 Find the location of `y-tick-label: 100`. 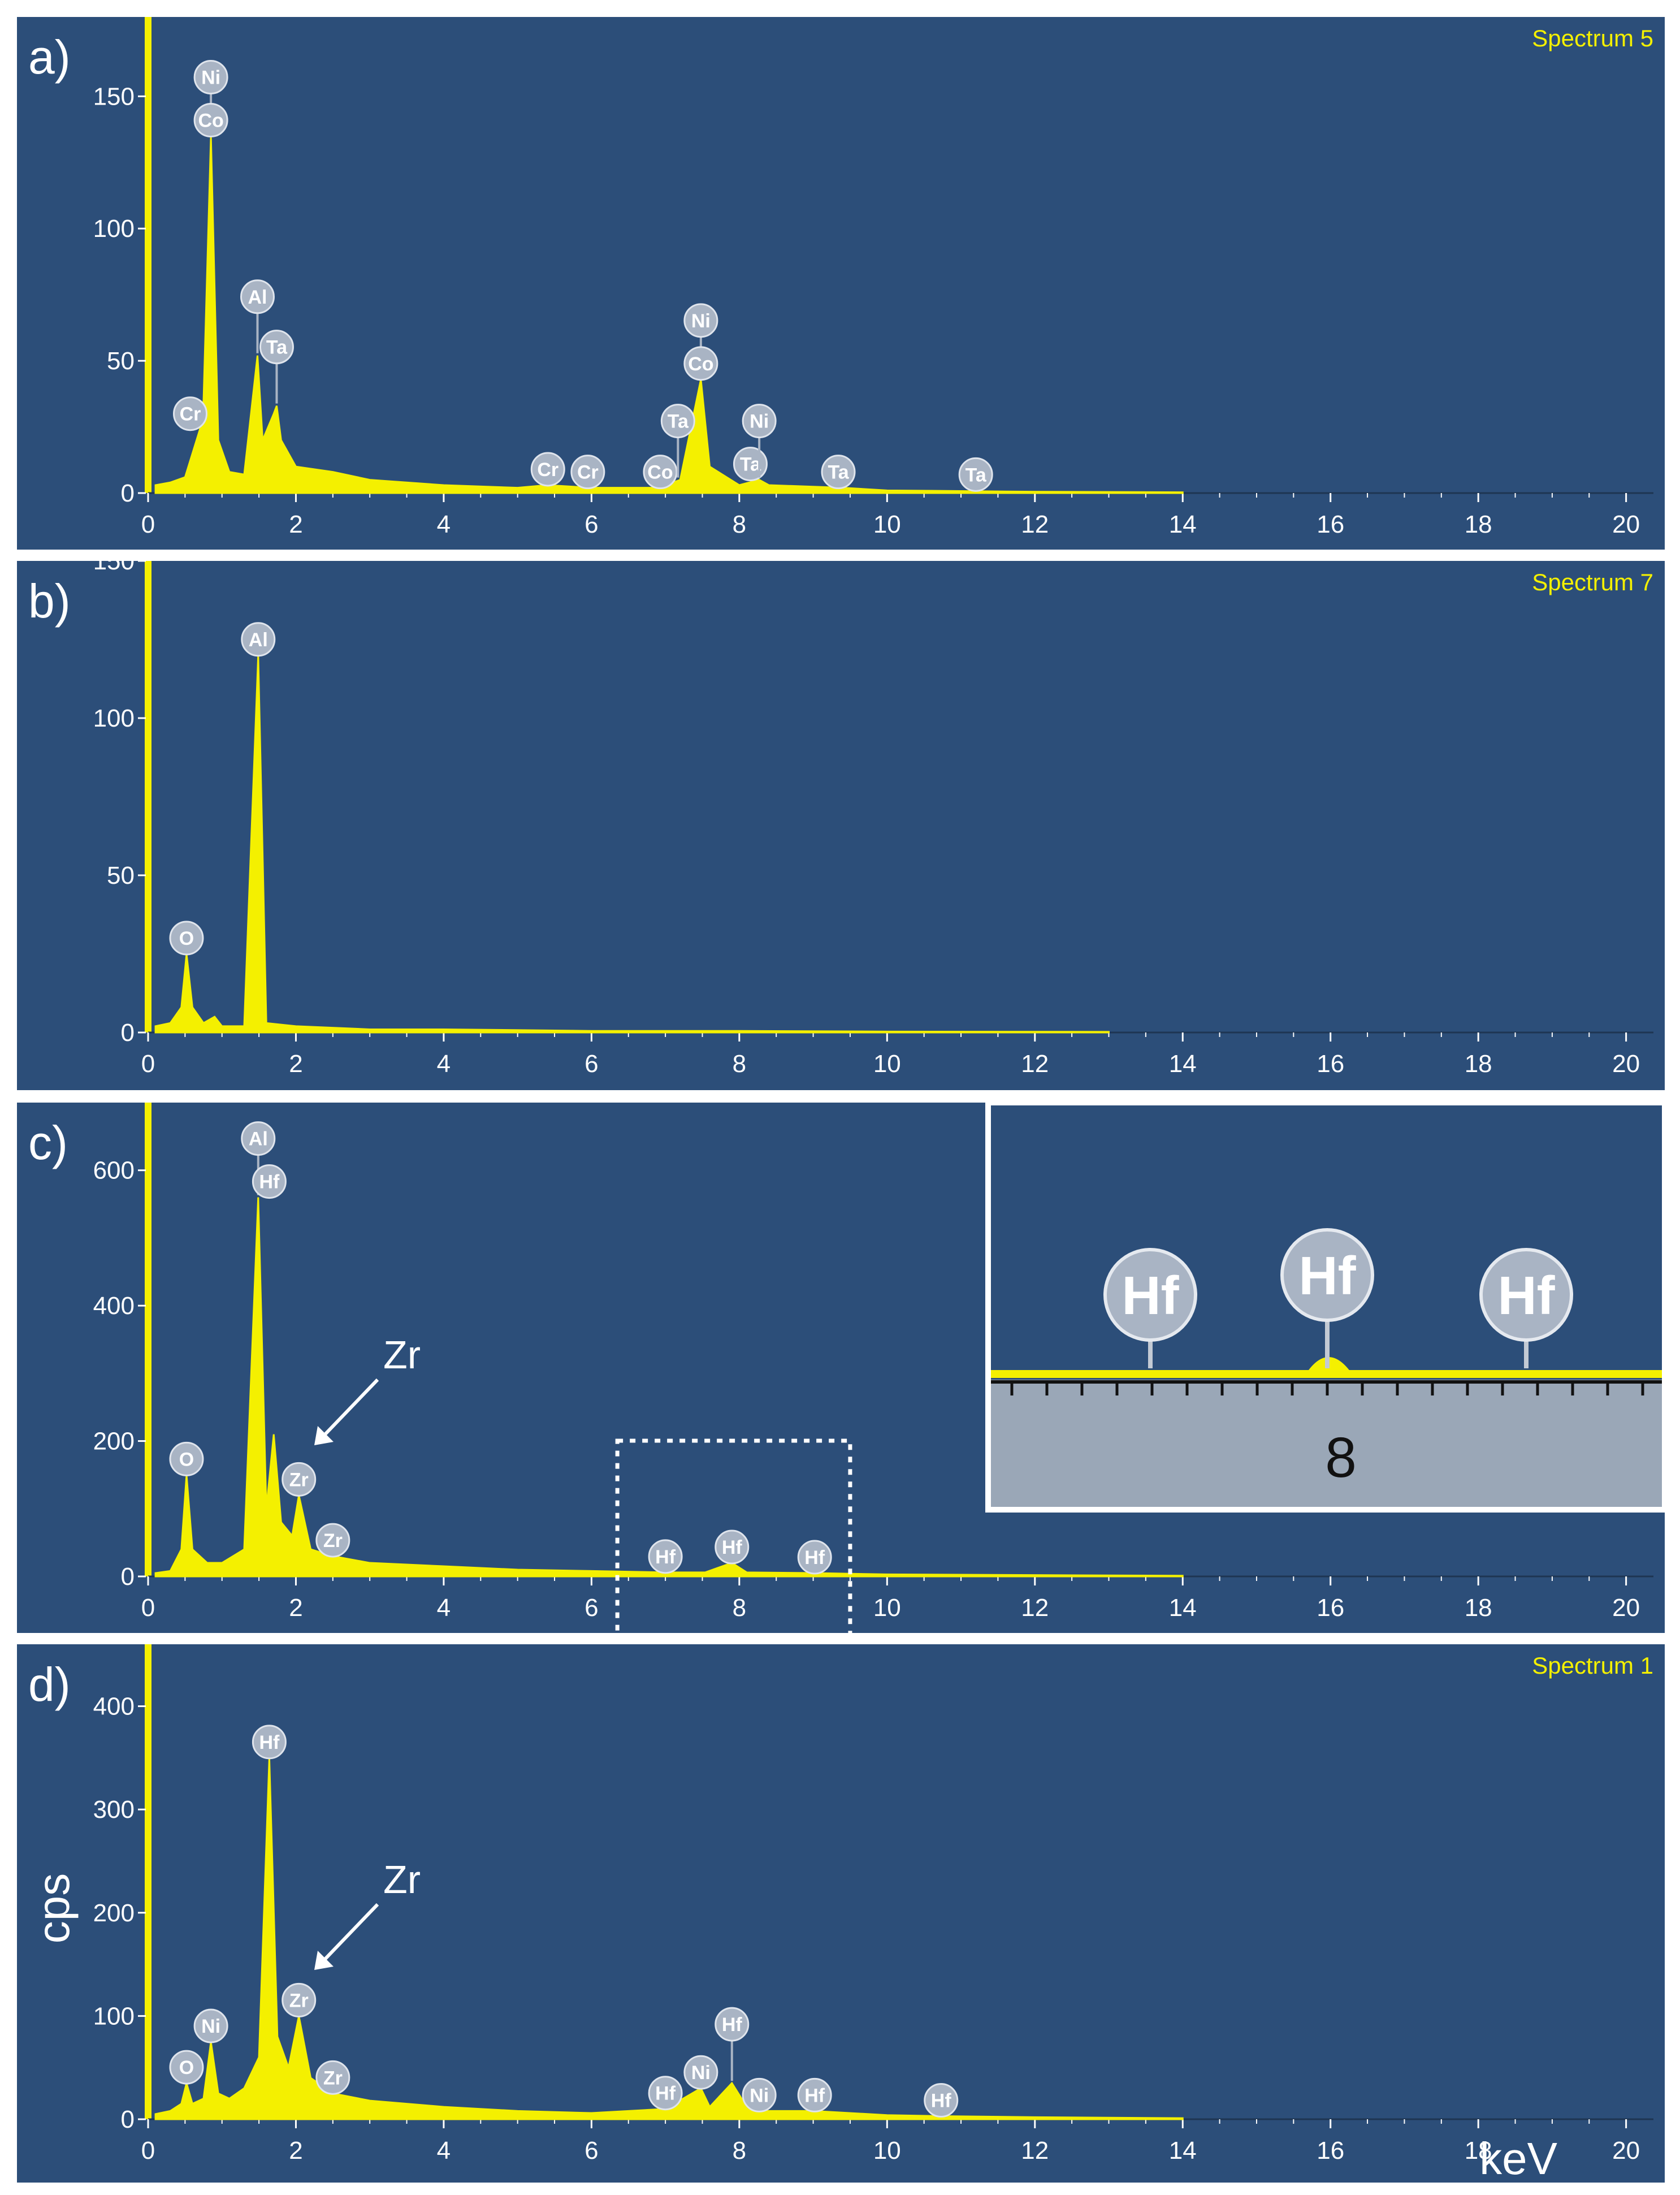

y-tick-label: 100 is located at coordinates (114, 229).